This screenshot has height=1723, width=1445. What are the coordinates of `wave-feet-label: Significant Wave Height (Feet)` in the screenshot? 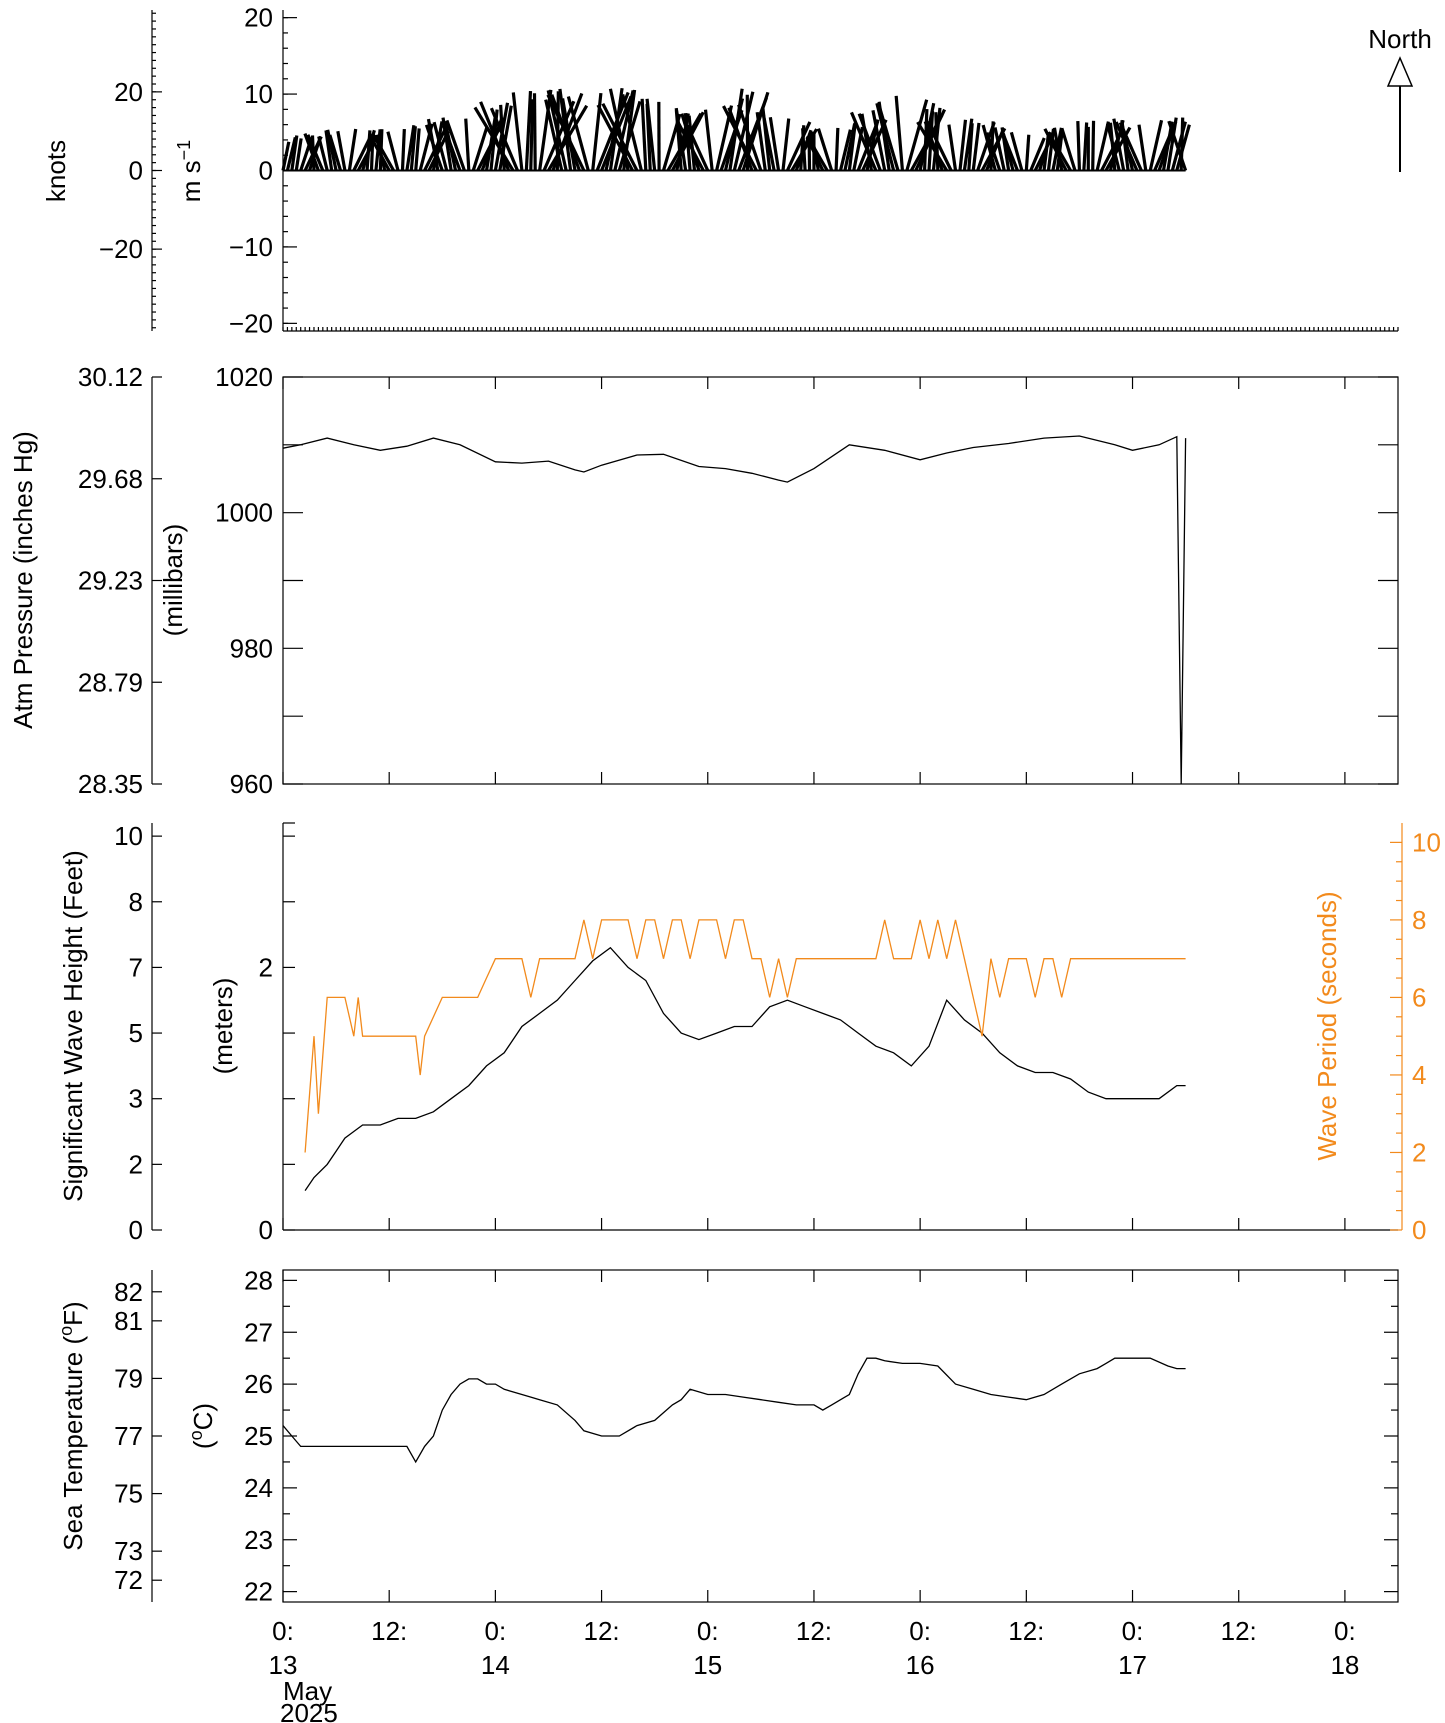 It's located at (73, 1026).